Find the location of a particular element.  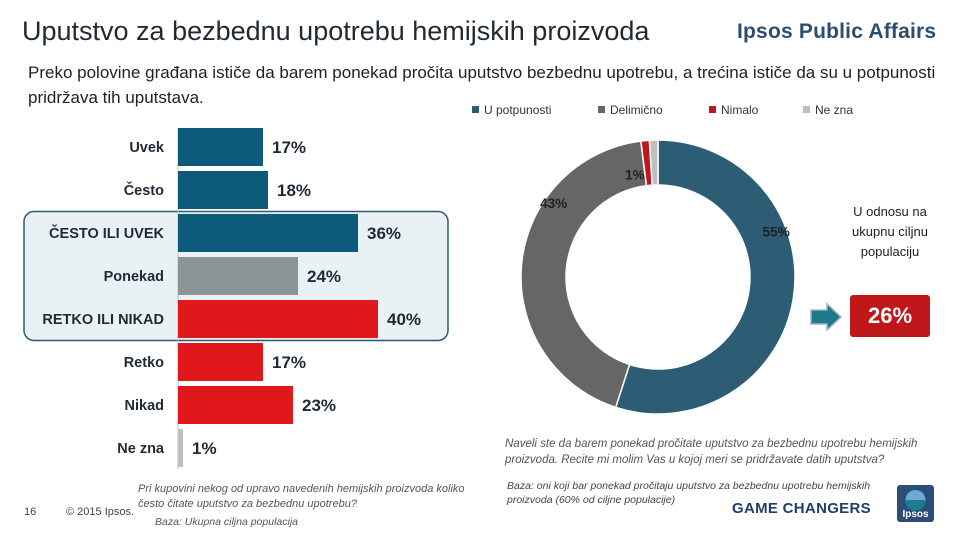

bar-category-label: Retko is located at coordinates (144, 363).